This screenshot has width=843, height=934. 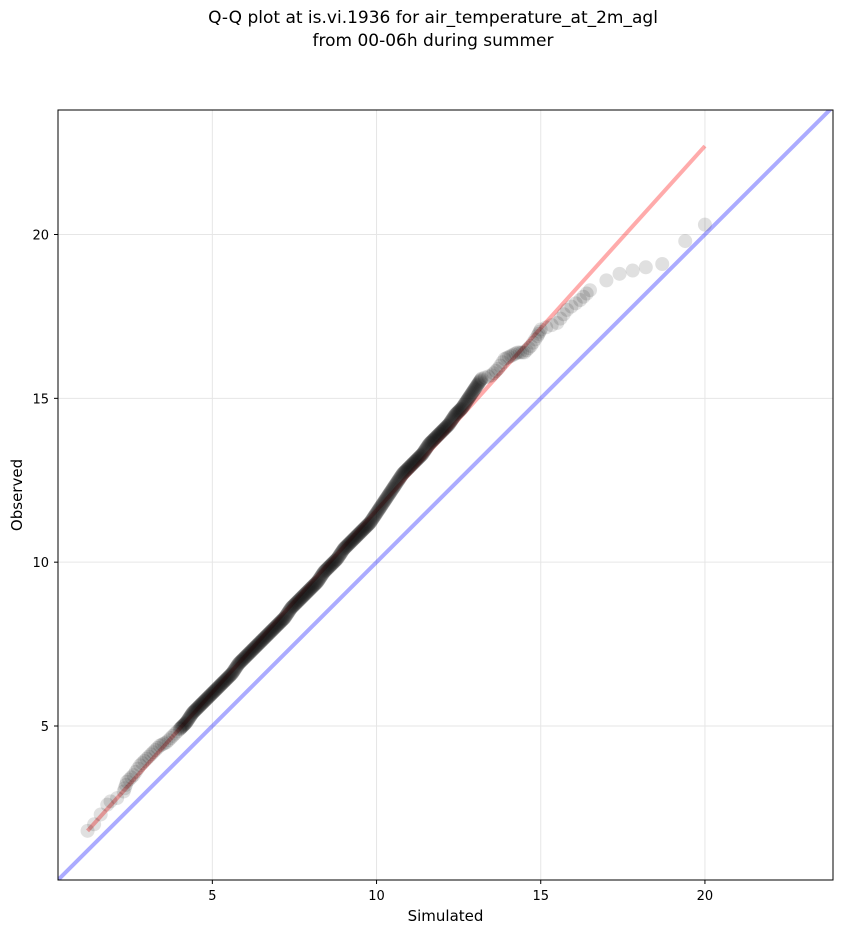 I want to click on y-tick-label: 10, so click(x=40, y=563).